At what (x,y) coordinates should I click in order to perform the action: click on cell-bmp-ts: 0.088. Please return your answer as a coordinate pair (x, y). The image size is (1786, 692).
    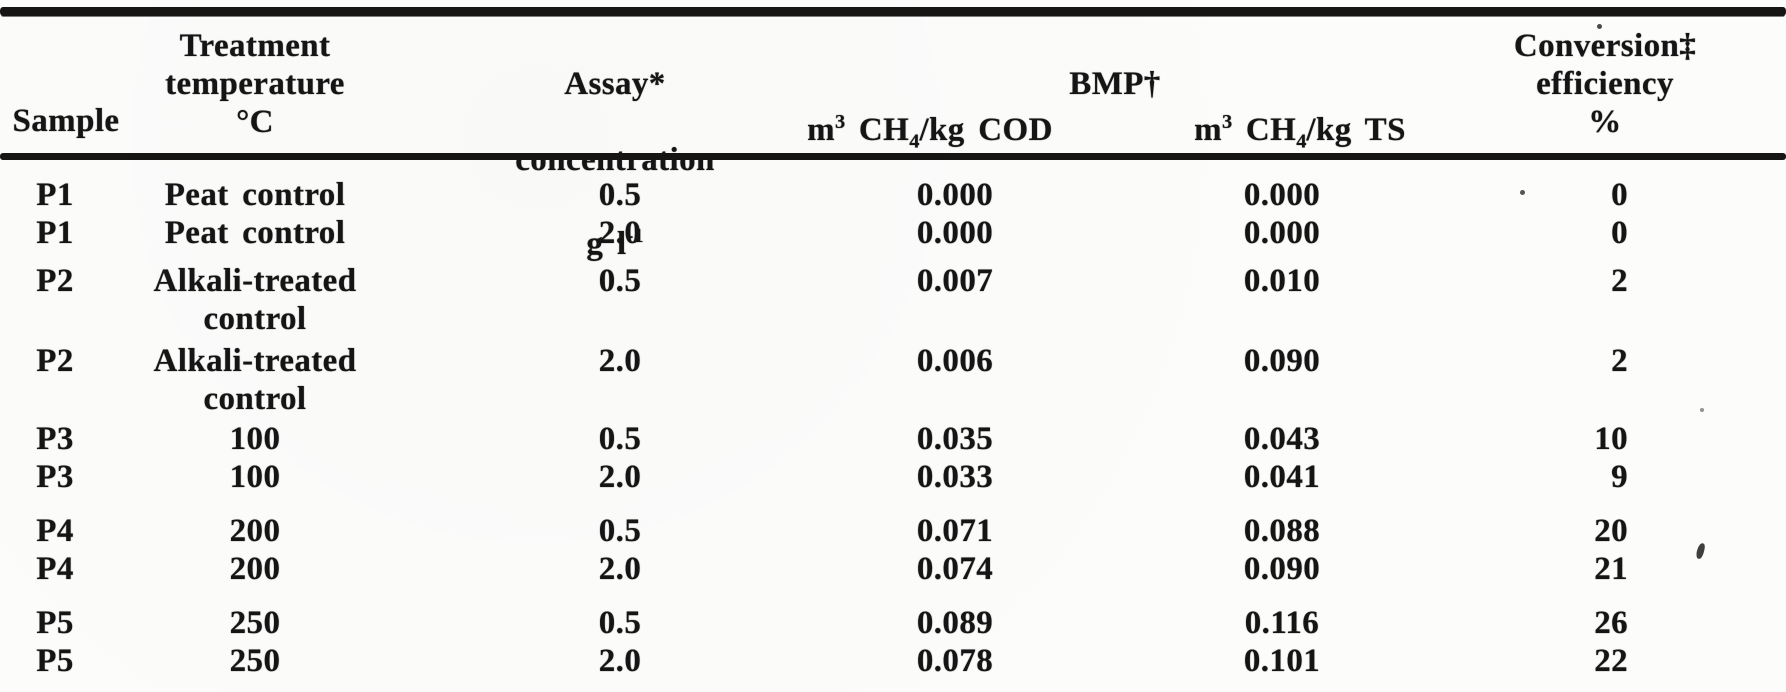
    Looking at the image, I should click on (1282, 531).